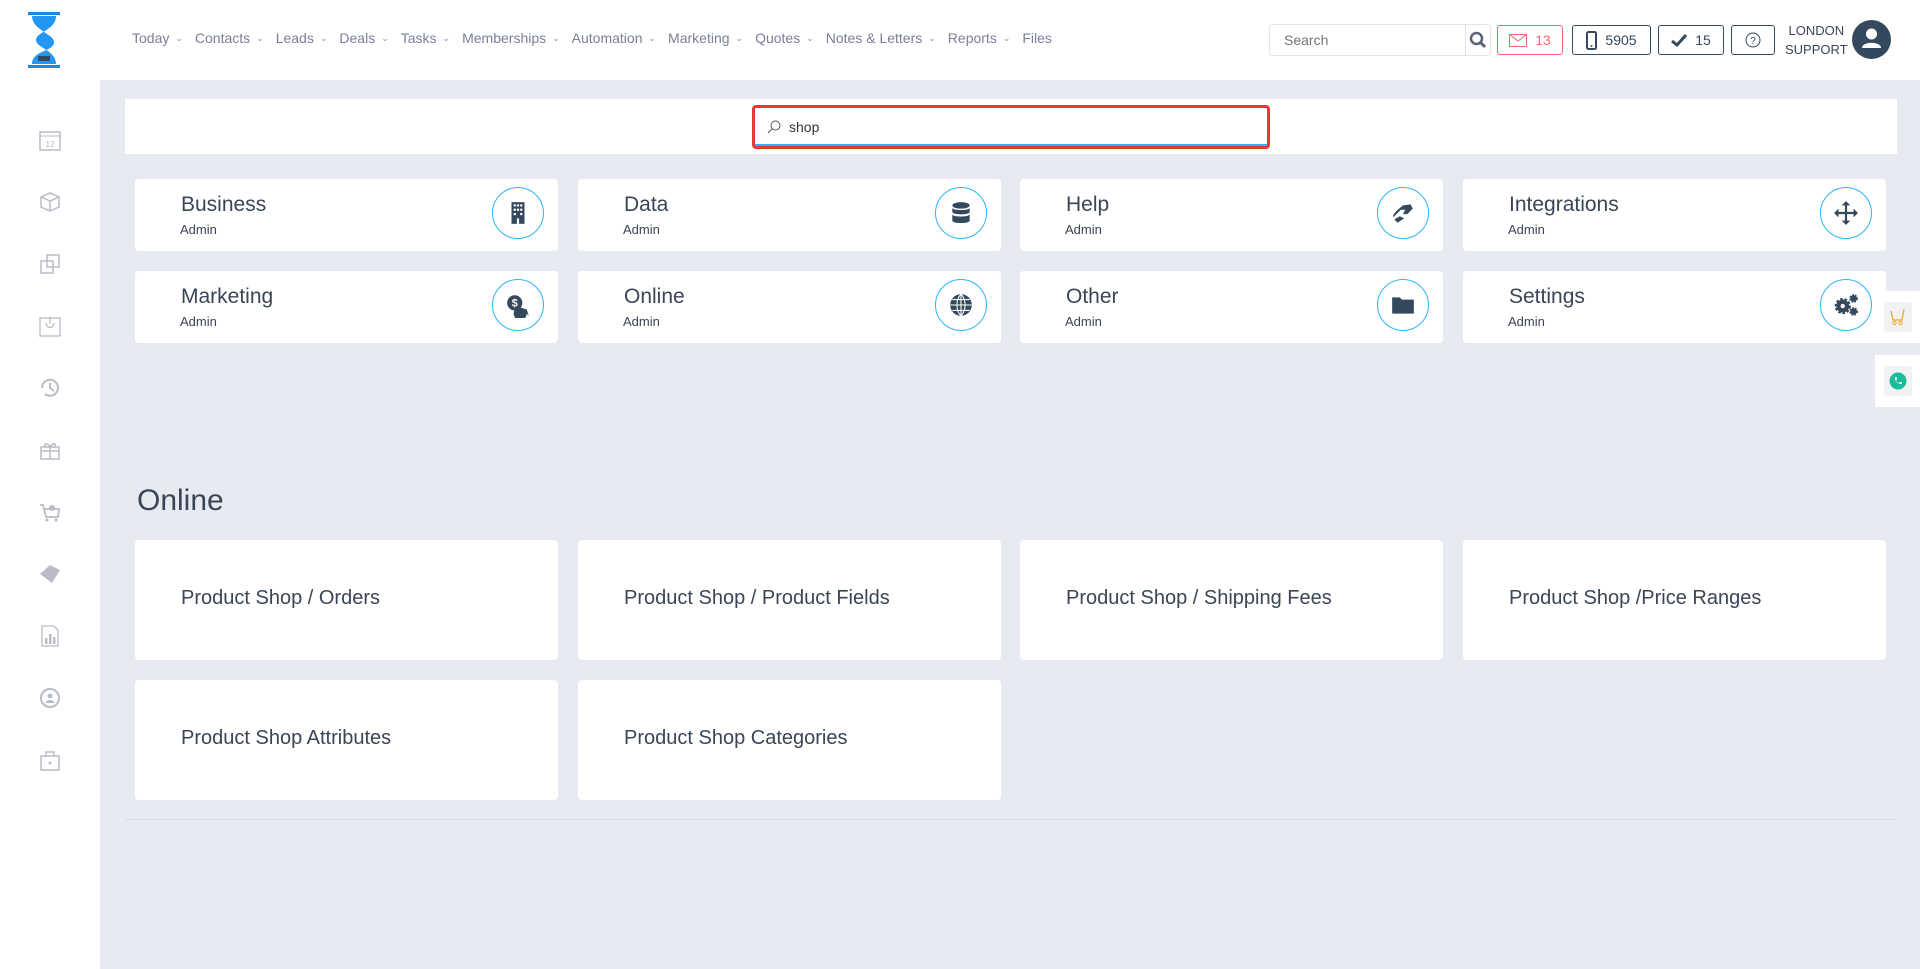  I want to click on category-card-online: Online Admin, so click(789, 307).